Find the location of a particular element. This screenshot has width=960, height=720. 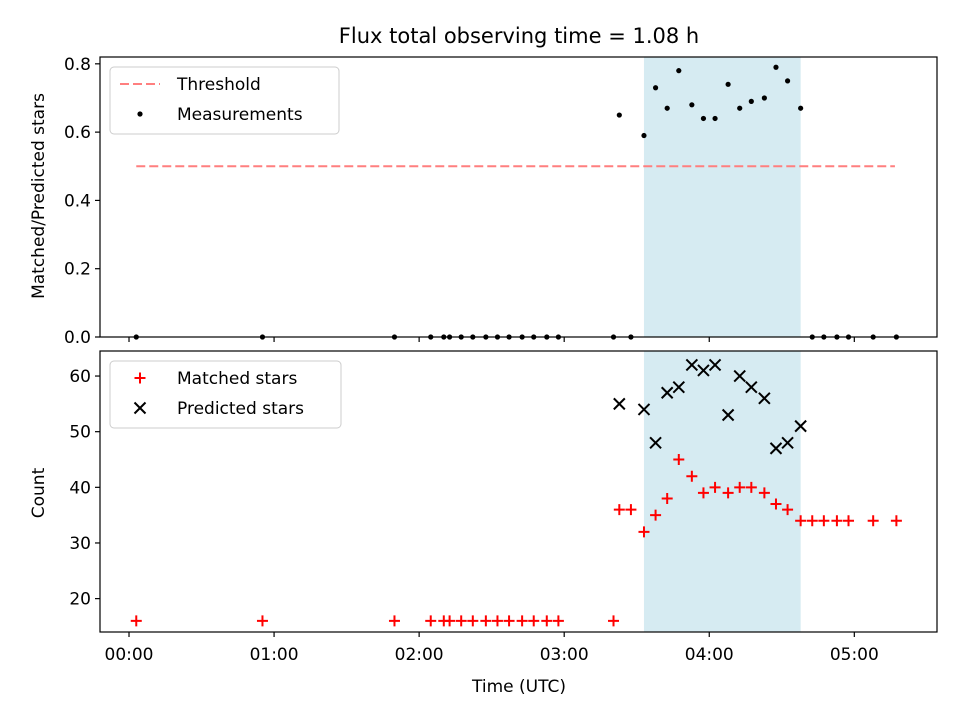

top-ylabel: Matched/Predicted stars is located at coordinates (39, 196).